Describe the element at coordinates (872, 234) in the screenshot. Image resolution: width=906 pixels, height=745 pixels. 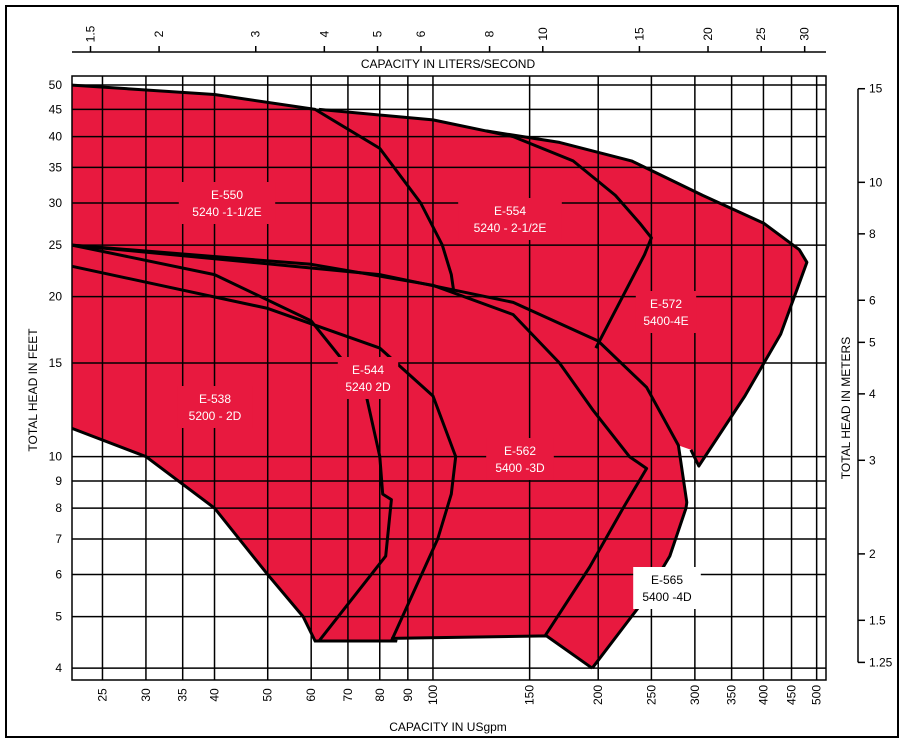
I see `y2-tick-label: 8` at that location.